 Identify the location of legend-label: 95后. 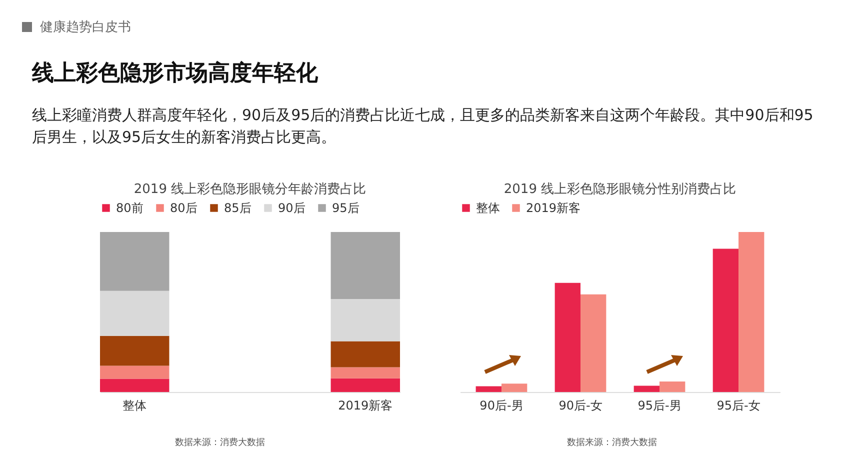
(346, 208).